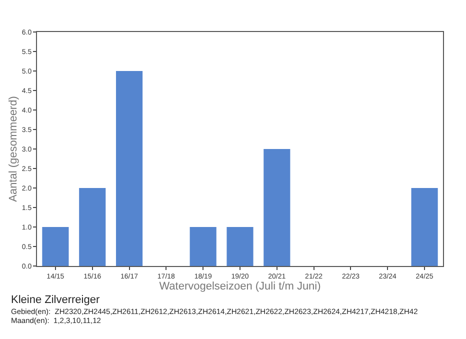 This screenshot has width=466, height=339. What do you see at coordinates (240, 286) in the screenshot?
I see `x-axis-title: Watervogelseizoen (Juli t/m Juni)` at bounding box center [240, 286].